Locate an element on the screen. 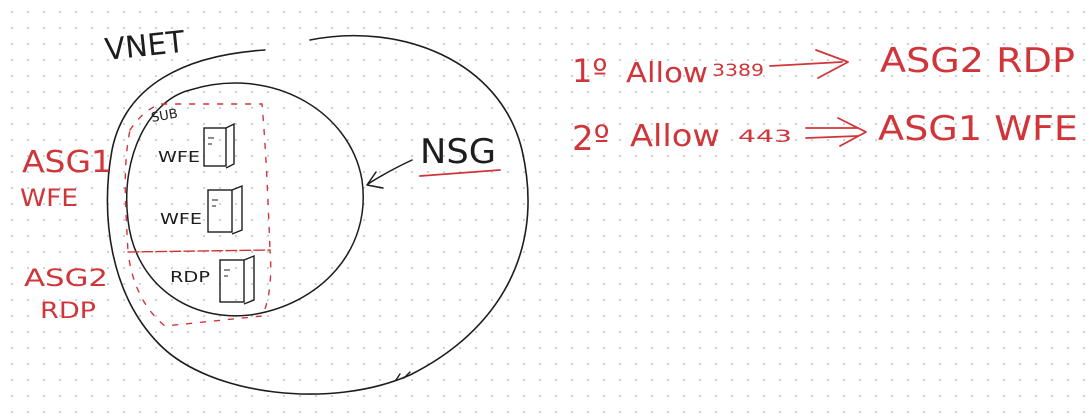  rule-2: 2º Allow 443 ASG1 WFE is located at coordinates (825, 134).